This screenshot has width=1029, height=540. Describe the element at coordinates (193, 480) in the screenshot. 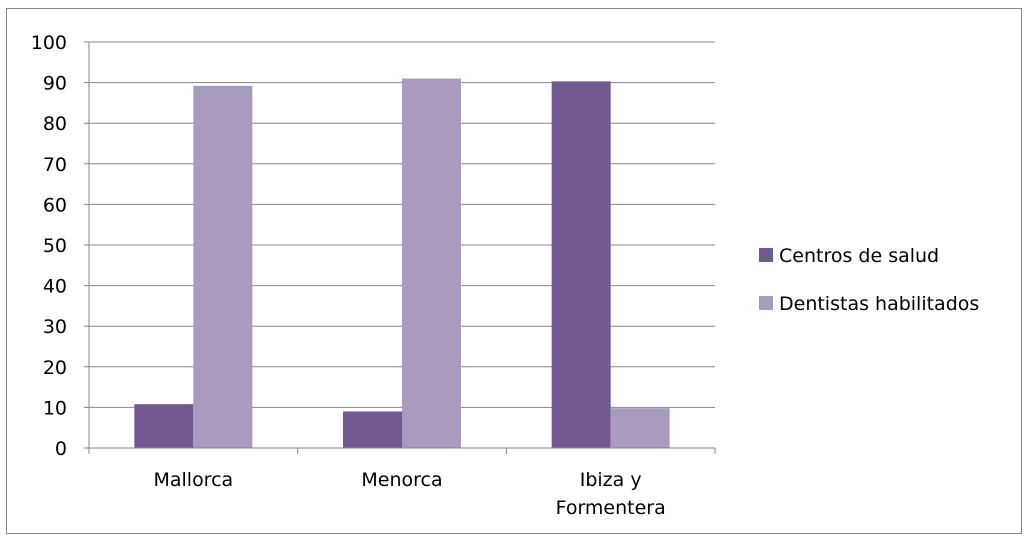

I see `x-tick-label: Mallorca` at that location.